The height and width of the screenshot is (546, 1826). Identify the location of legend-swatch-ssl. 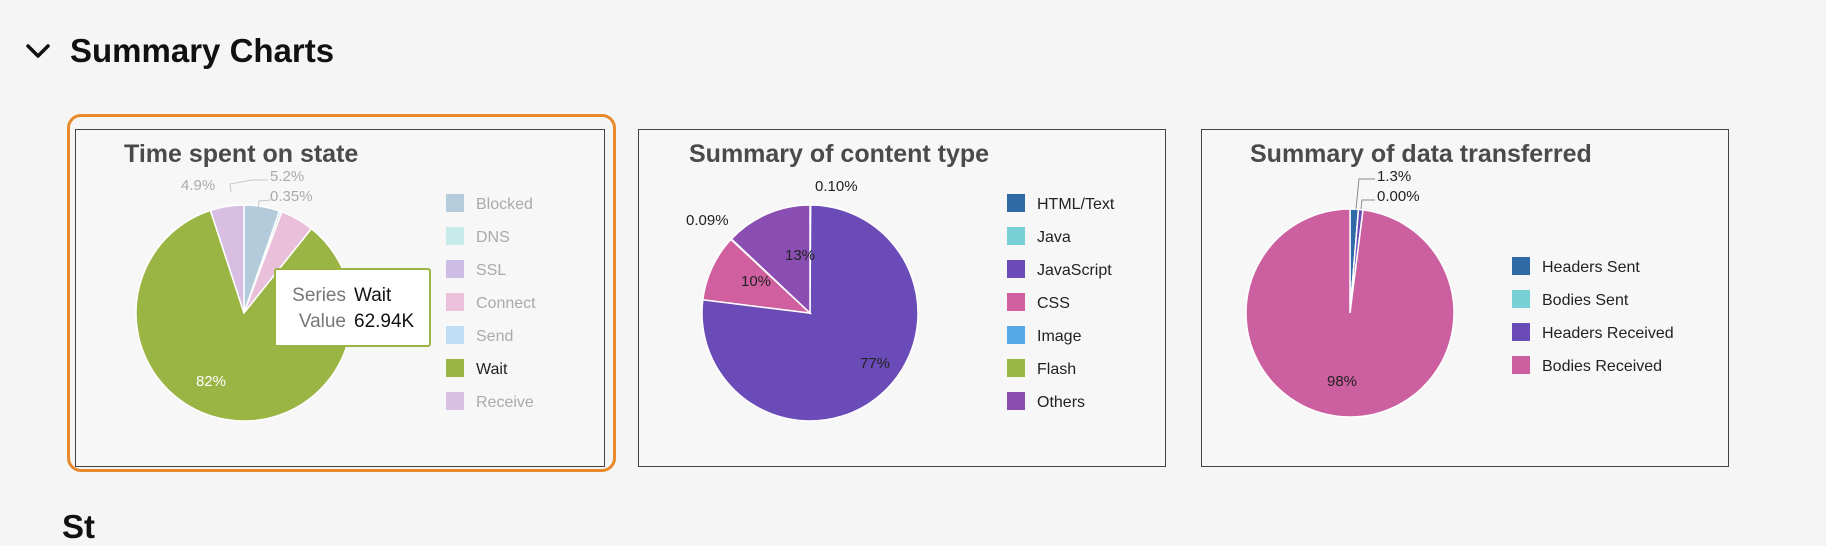
(455, 269).